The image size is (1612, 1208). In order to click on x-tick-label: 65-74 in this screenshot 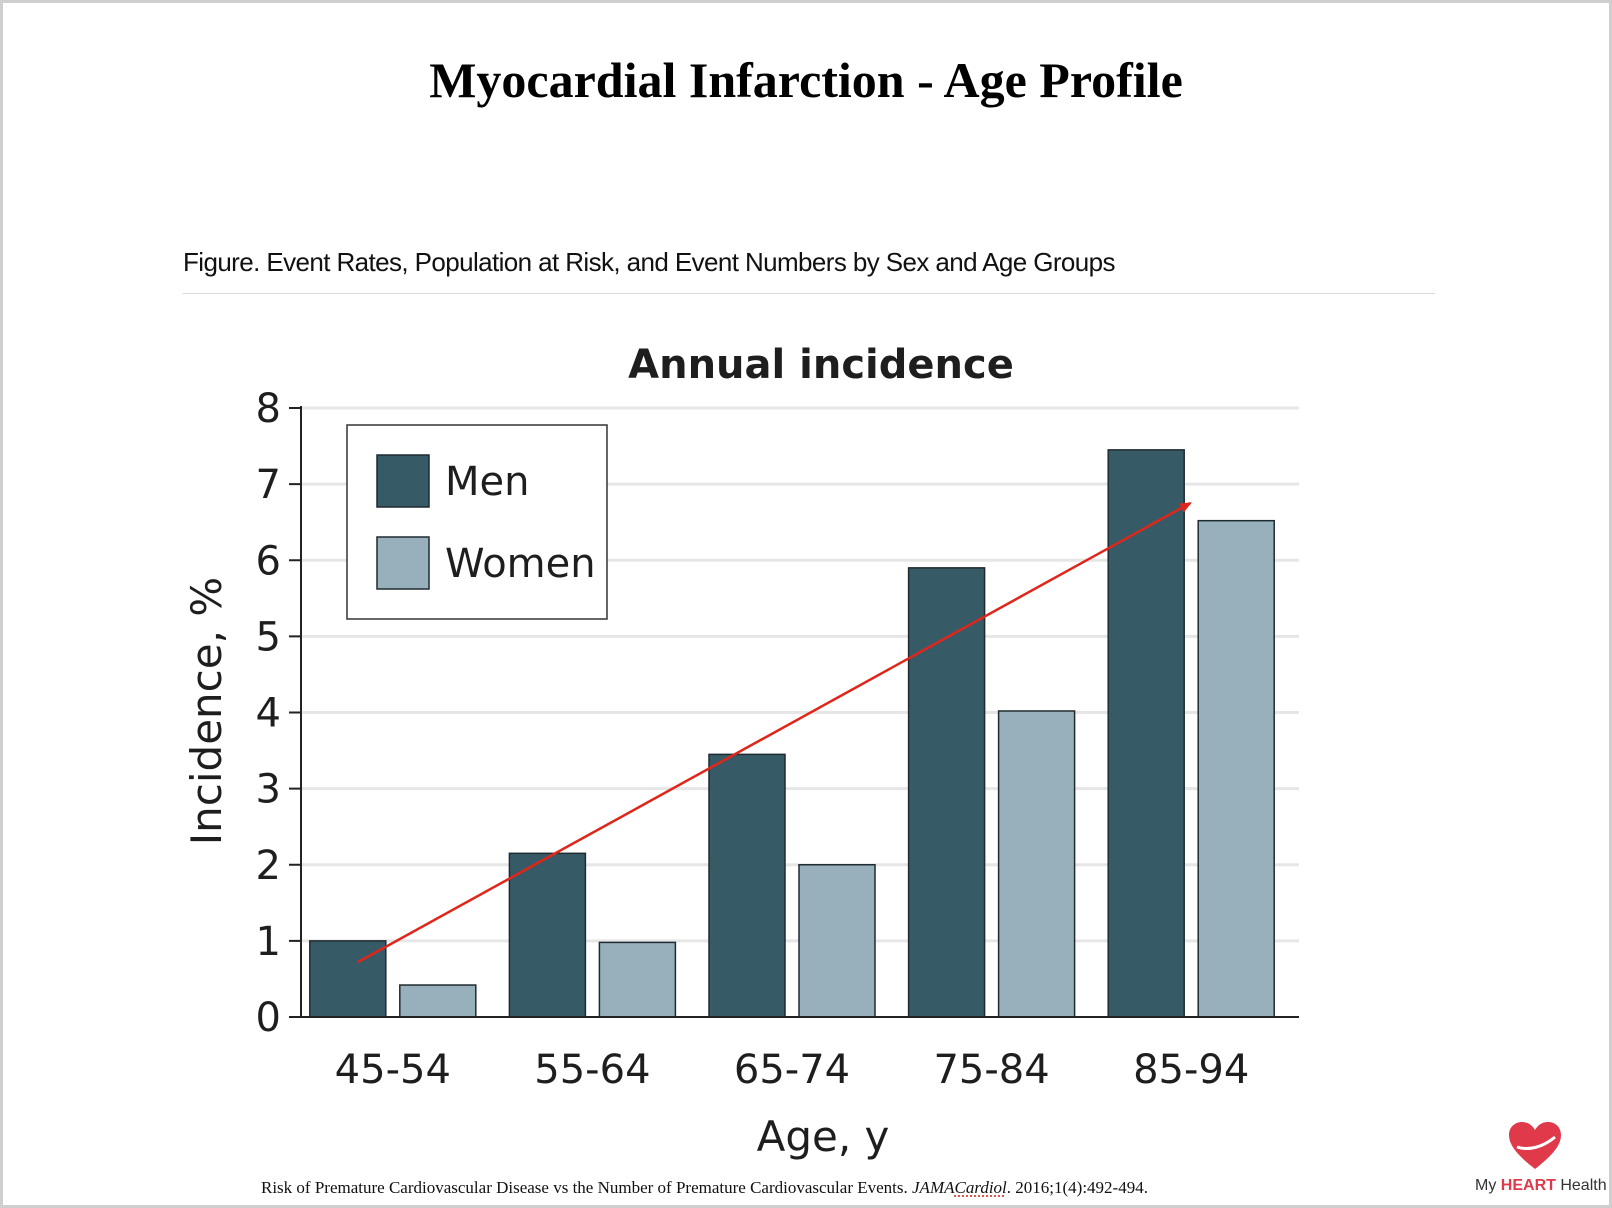, I will do `click(792, 1070)`.